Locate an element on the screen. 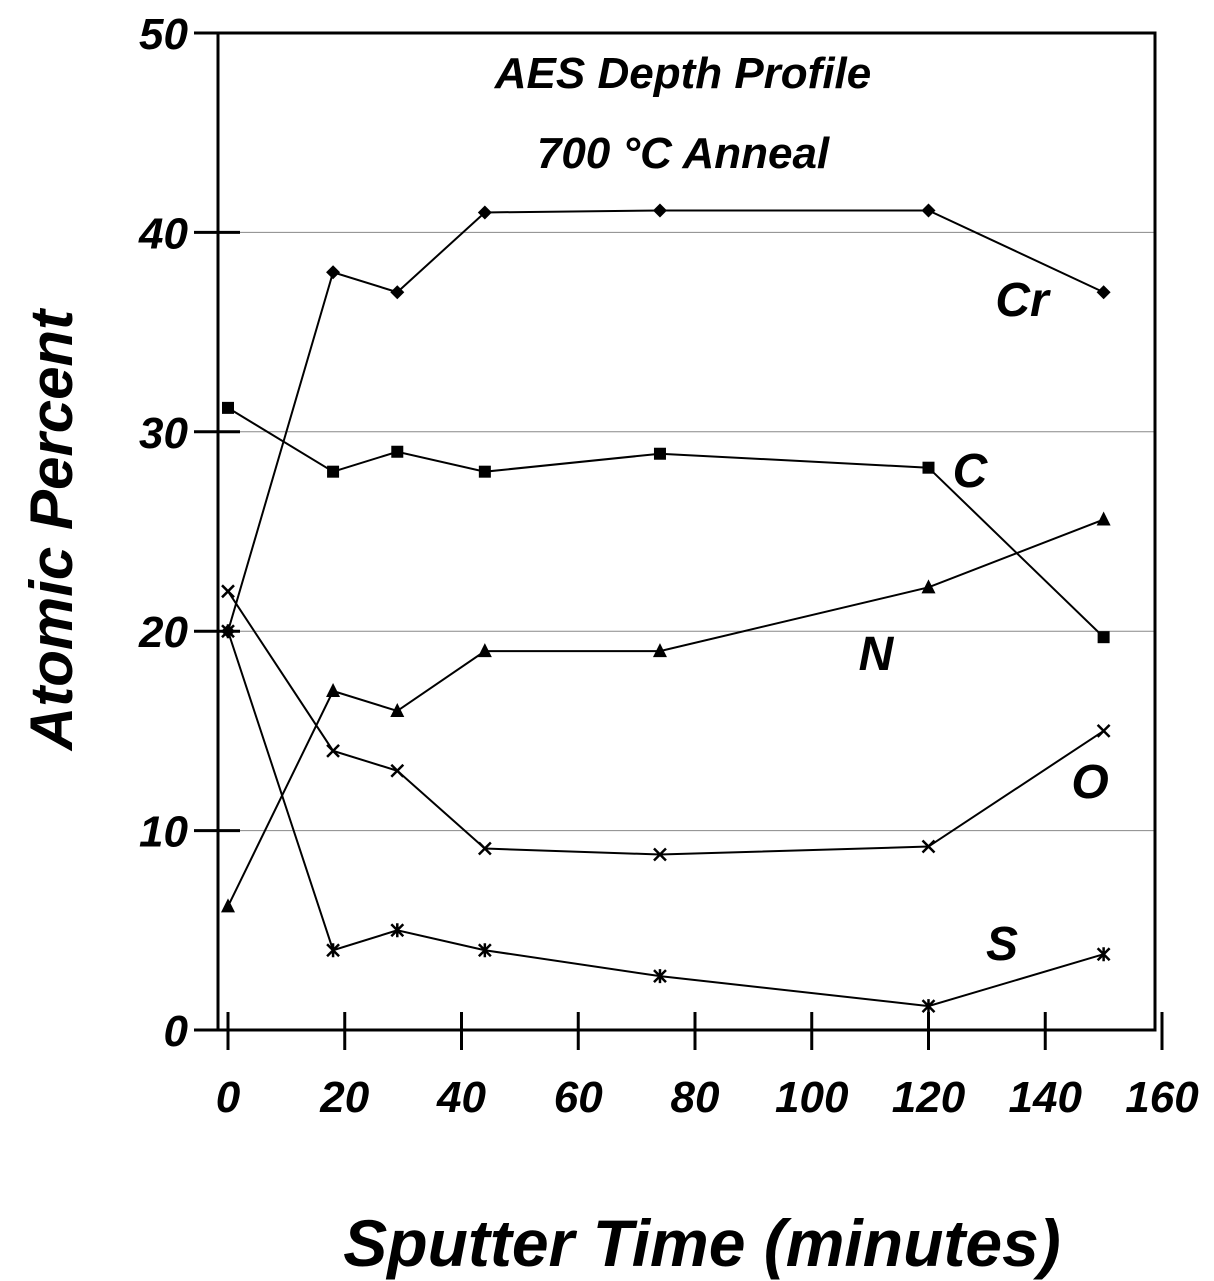  x-tick-label: 100 is located at coordinates (812, 1097).